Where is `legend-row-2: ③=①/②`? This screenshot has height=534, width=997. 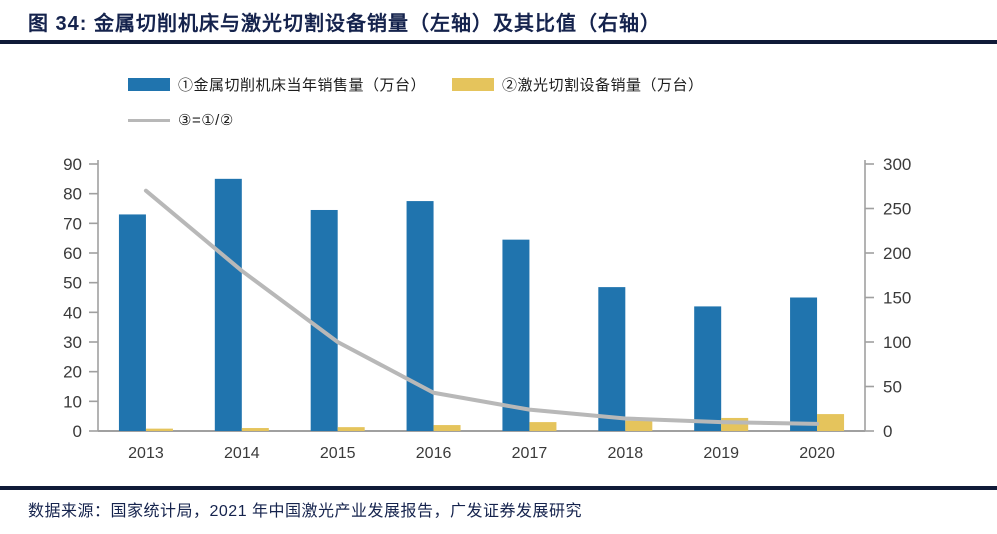
legend-row-2: ③=①/② is located at coordinates (416, 120).